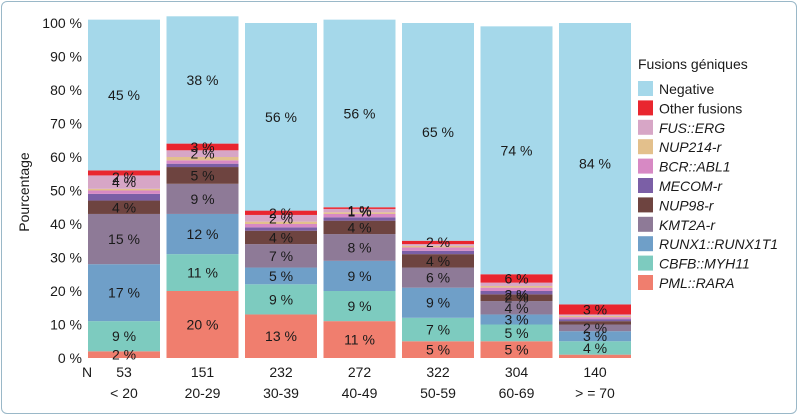 Image resolution: width=800 pixels, height=420 pixels. Describe the element at coordinates (686, 89) in the screenshot. I see `legend-label: Negative` at that location.